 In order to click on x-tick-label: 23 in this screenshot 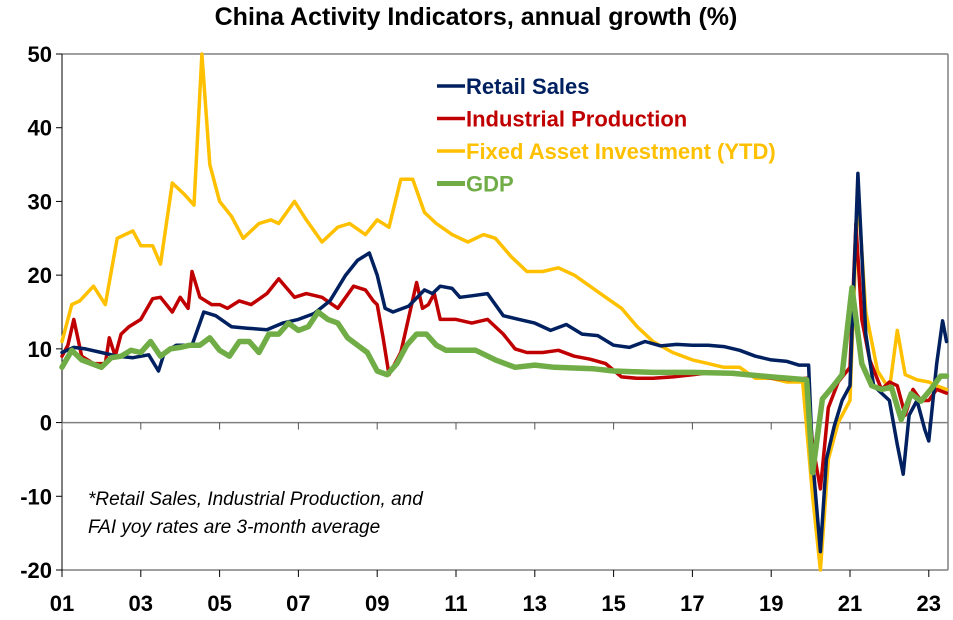, I will do `click(929, 603)`.